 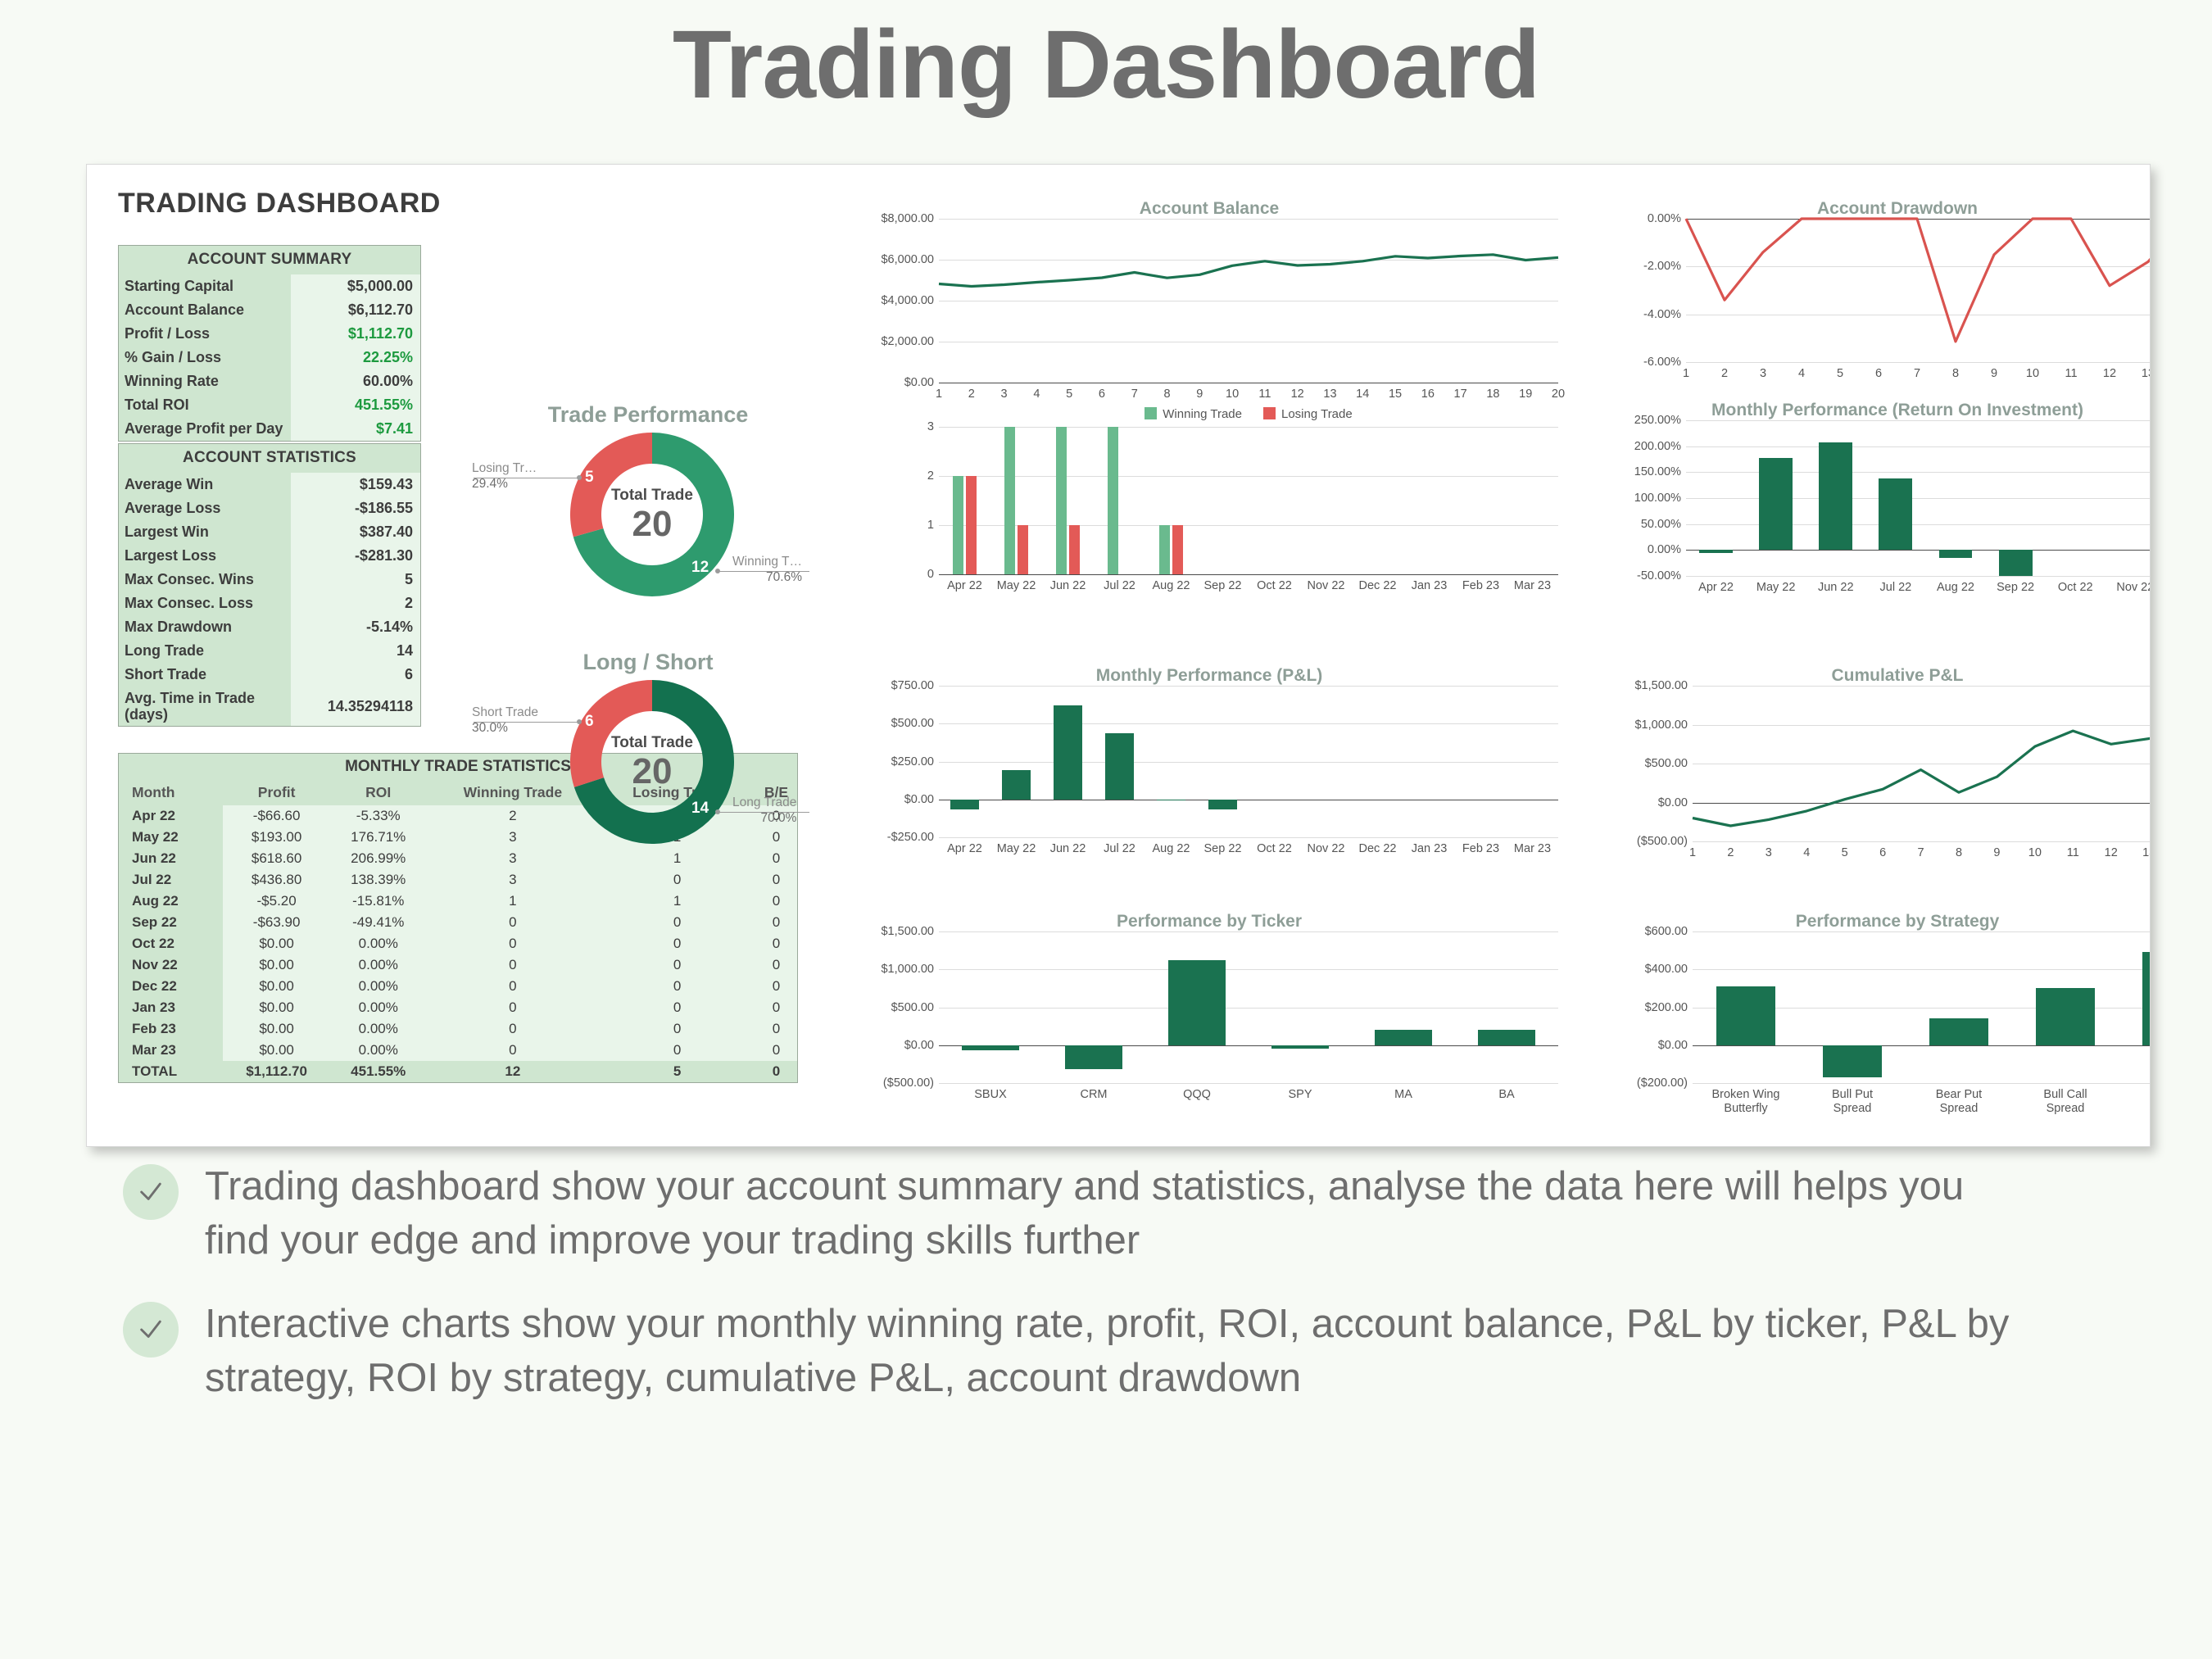 What do you see at coordinates (648, 662) in the screenshot?
I see `chart-title: Long / Short` at bounding box center [648, 662].